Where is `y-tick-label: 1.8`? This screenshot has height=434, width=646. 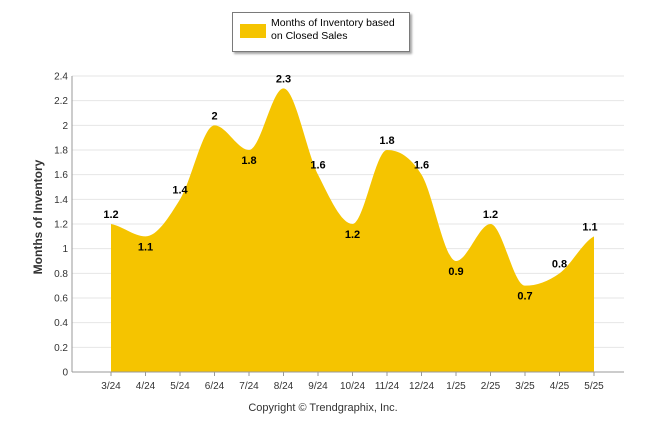 y-tick-label: 1.8 is located at coordinates (61, 151).